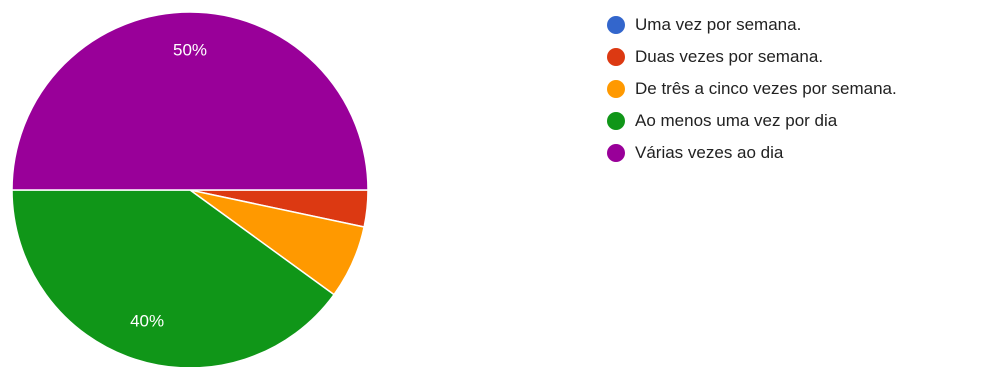  What do you see at coordinates (736, 120) in the screenshot?
I see `legend-label: Ao menos uma vez por dia` at bounding box center [736, 120].